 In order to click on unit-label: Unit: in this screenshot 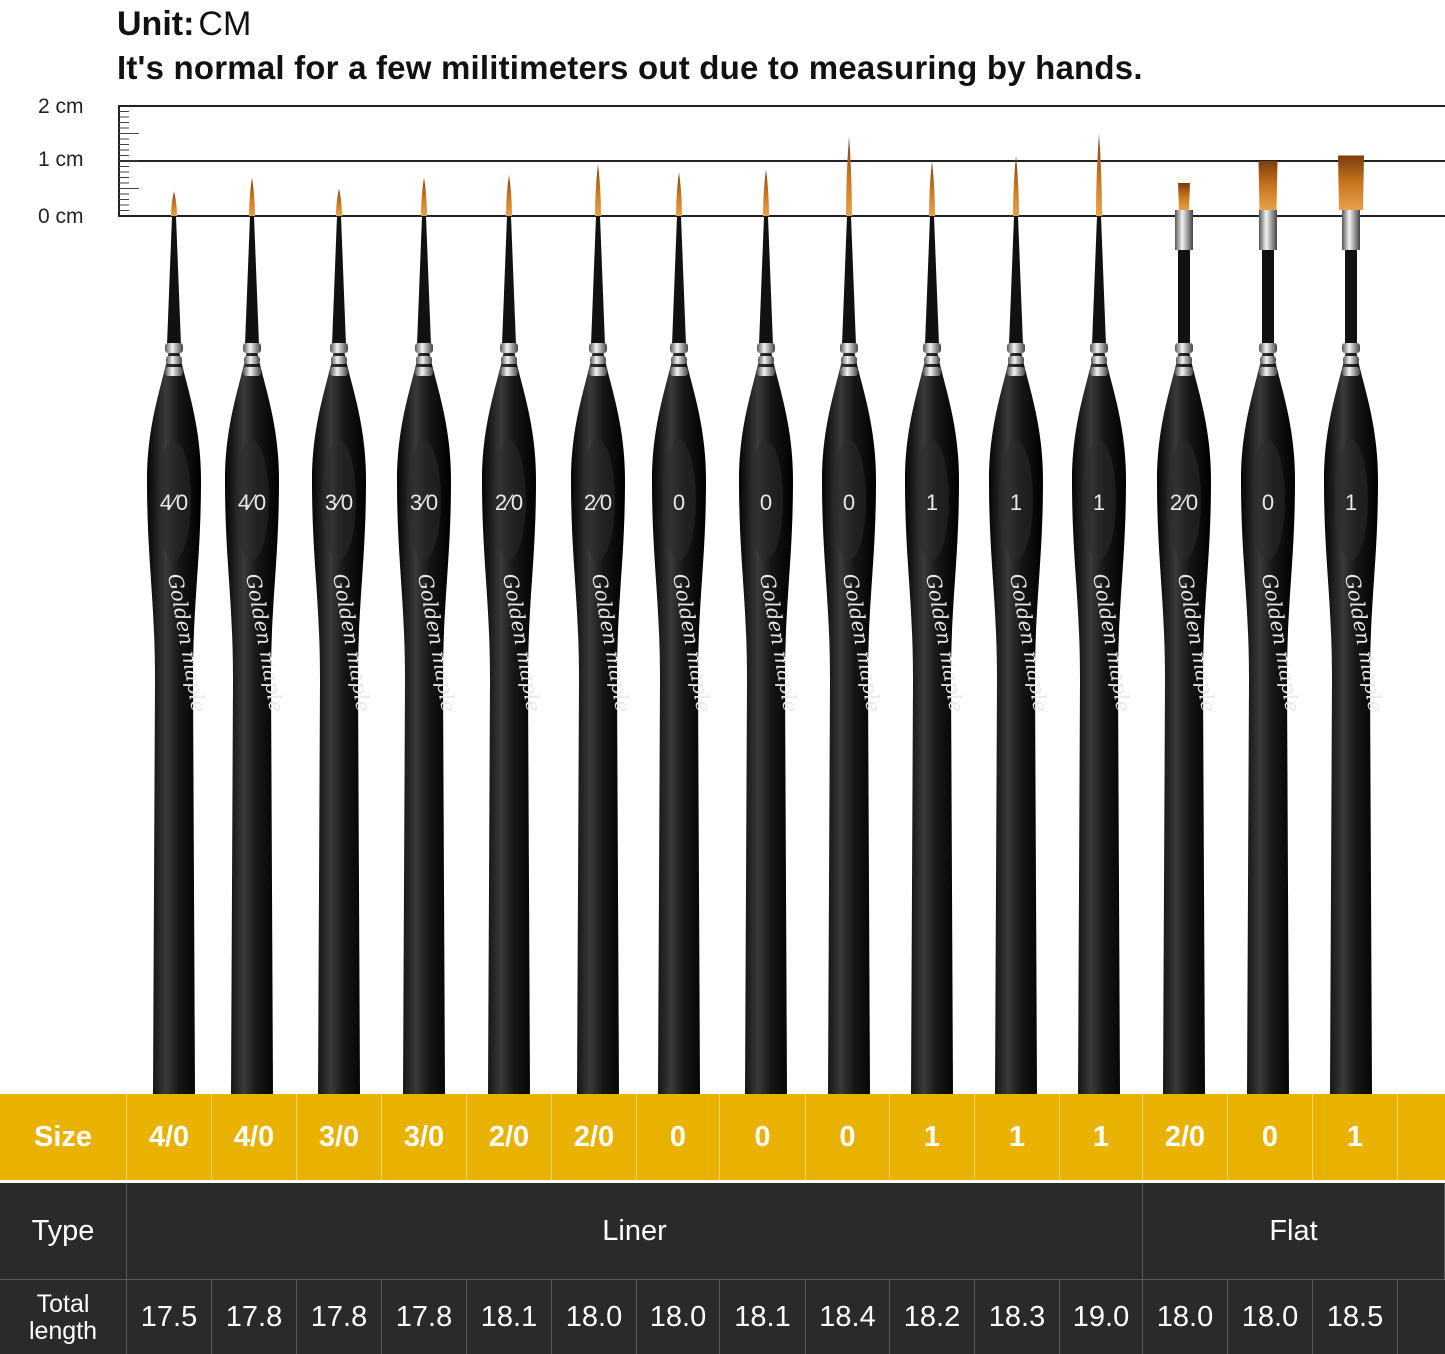, I will do `click(156, 24)`.